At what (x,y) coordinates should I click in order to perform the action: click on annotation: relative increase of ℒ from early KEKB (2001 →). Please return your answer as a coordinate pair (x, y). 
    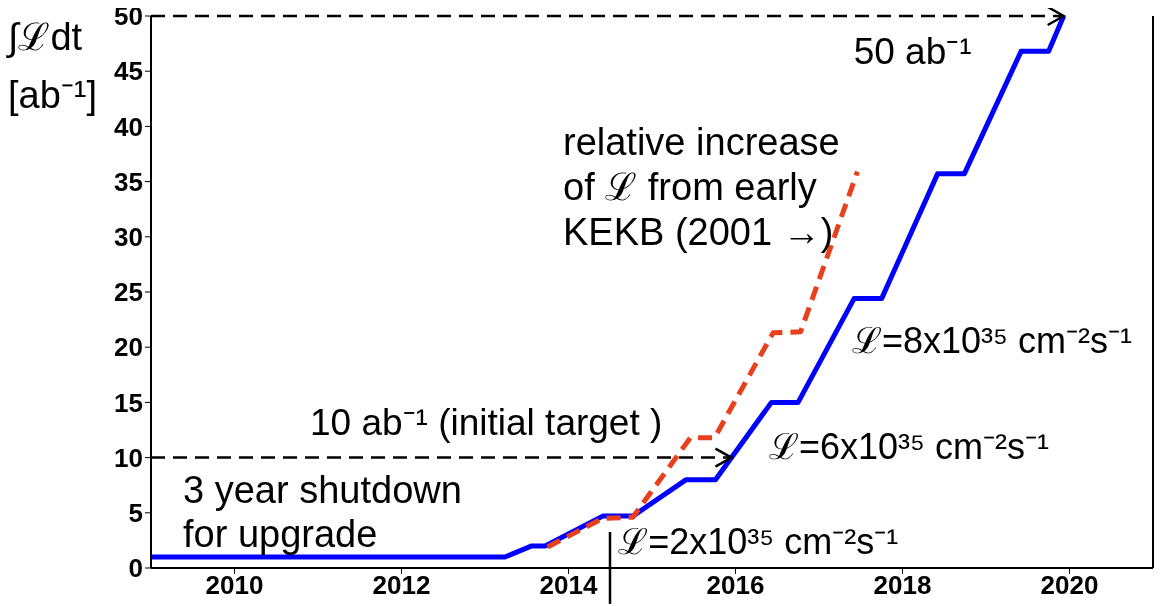
    Looking at the image, I should click on (702, 187).